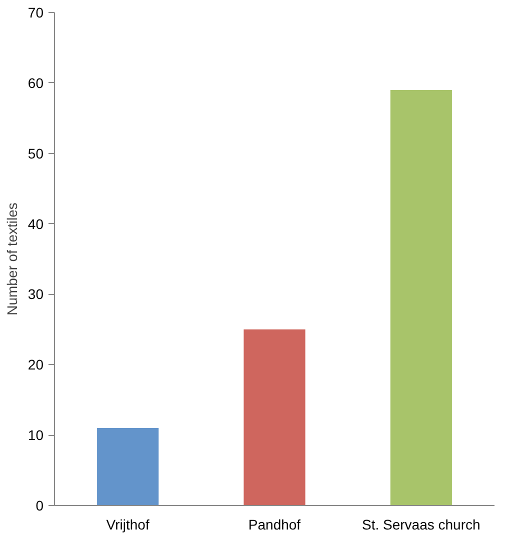  Describe the element at coordinates (36, 364) in the screenshot. I see `y-tick-label: 20` at that location.